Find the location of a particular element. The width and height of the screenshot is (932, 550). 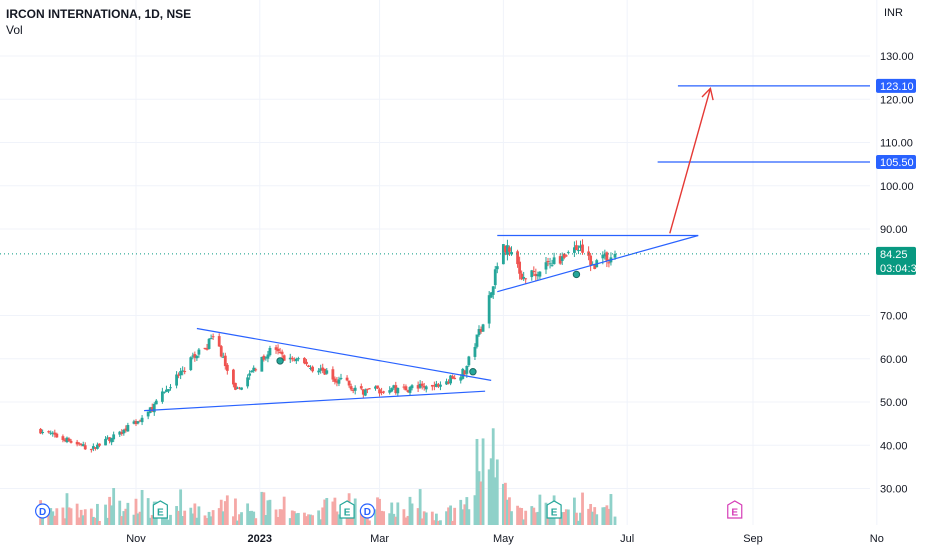

symbol-title: IRCON INTERNATIONA, 1D, NSE is located at coordinates (99, 14).